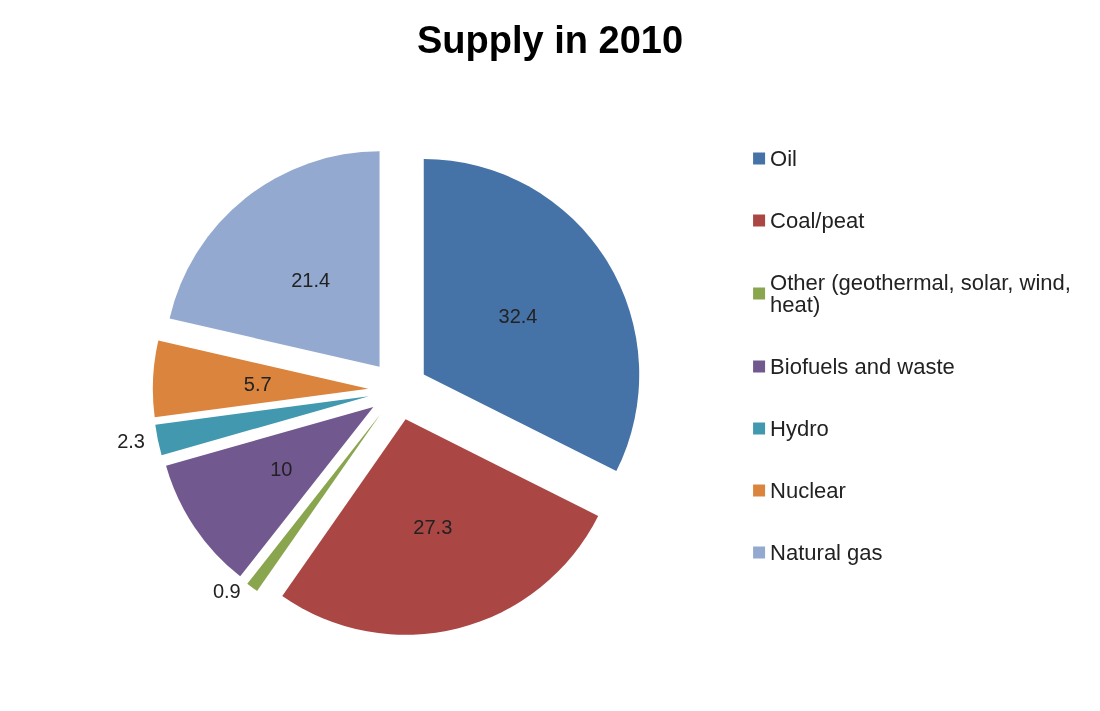  What do you see at coordinates (817, 220) in the screenshot?
I see `legend-label: Coal/peat` at bounding box center [817, 220].